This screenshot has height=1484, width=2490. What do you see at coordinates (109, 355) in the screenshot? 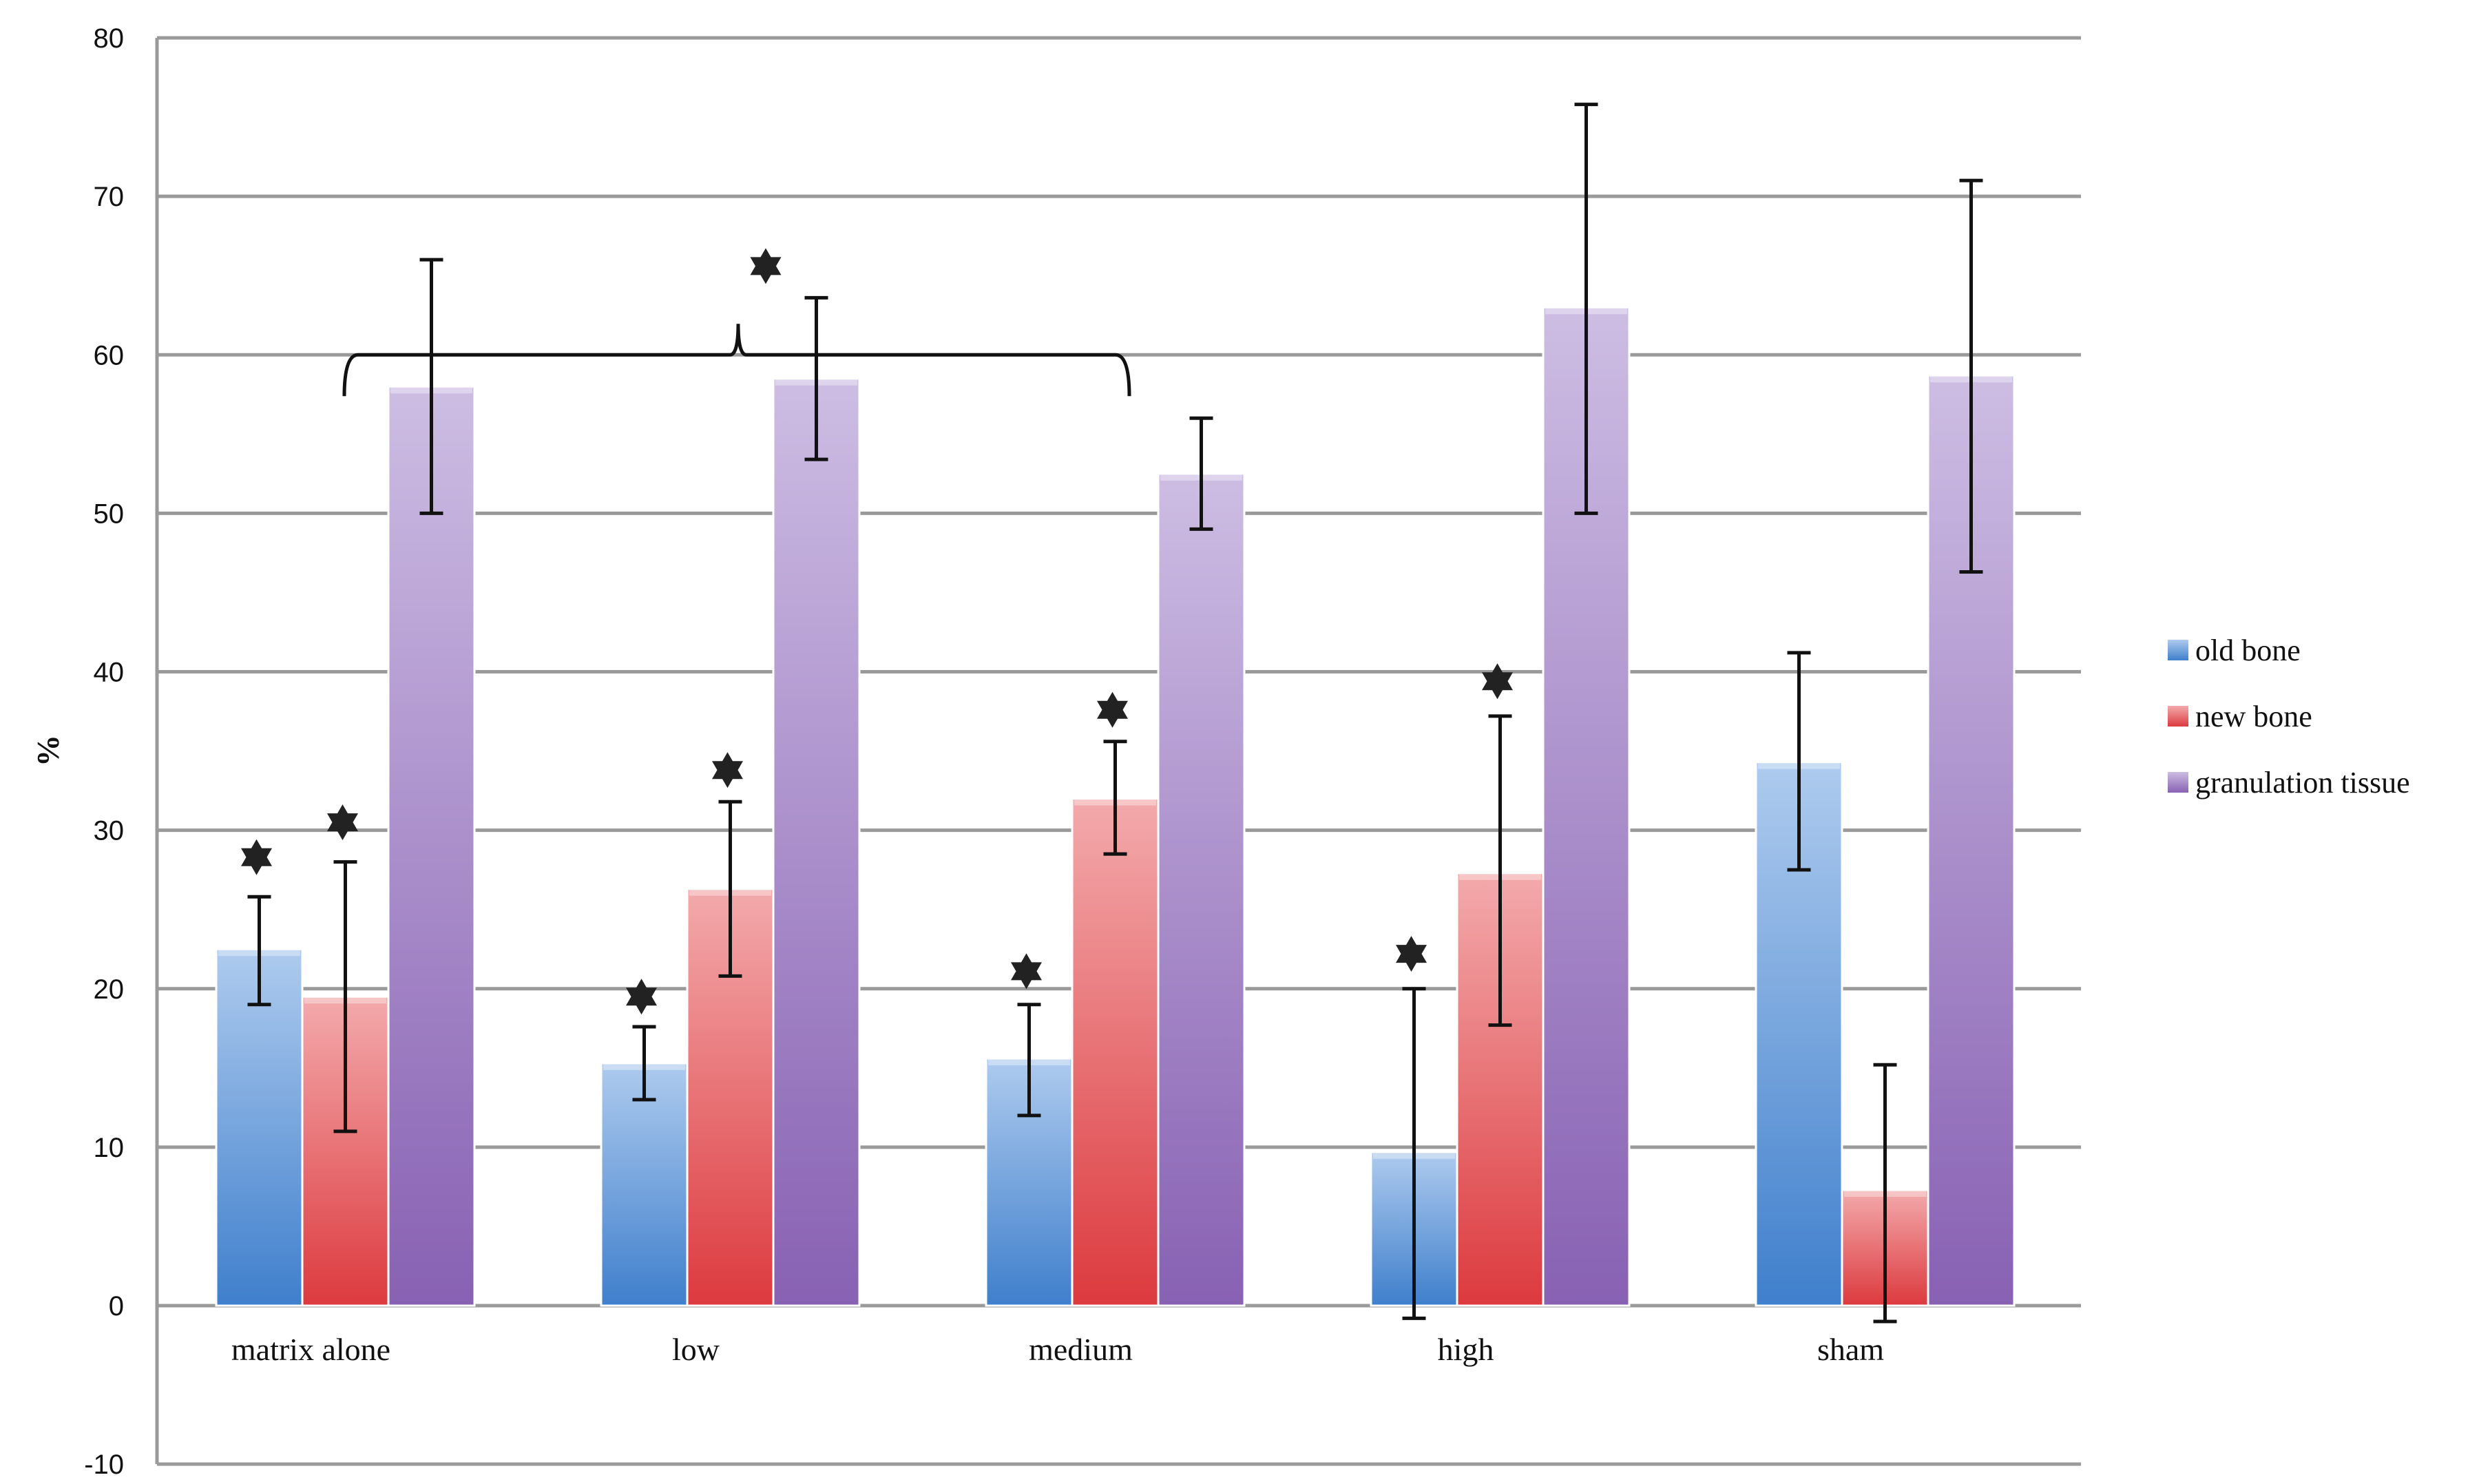
I see `y-tick-label: 60` at bounding box center [109, 355].